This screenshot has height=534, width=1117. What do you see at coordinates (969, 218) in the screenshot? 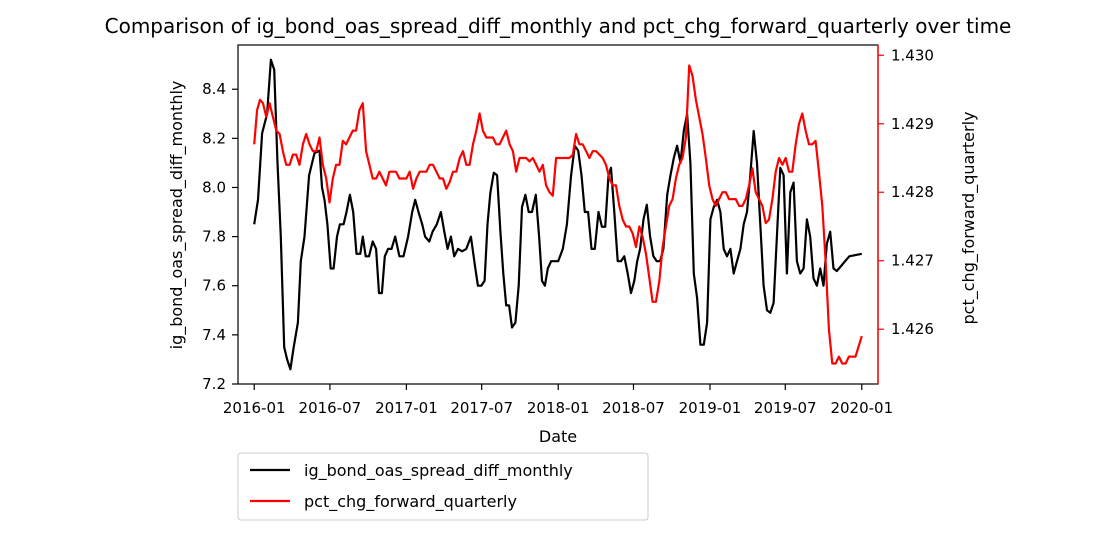
I see `y-axis-label-right: pct_chg_forward_quarterly` at bounding box center [969, 218].